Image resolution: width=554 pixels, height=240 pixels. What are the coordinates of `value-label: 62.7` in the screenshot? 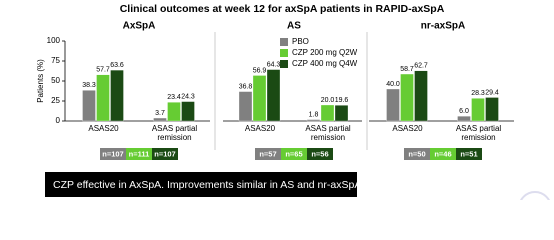 It's located at (421, 66).